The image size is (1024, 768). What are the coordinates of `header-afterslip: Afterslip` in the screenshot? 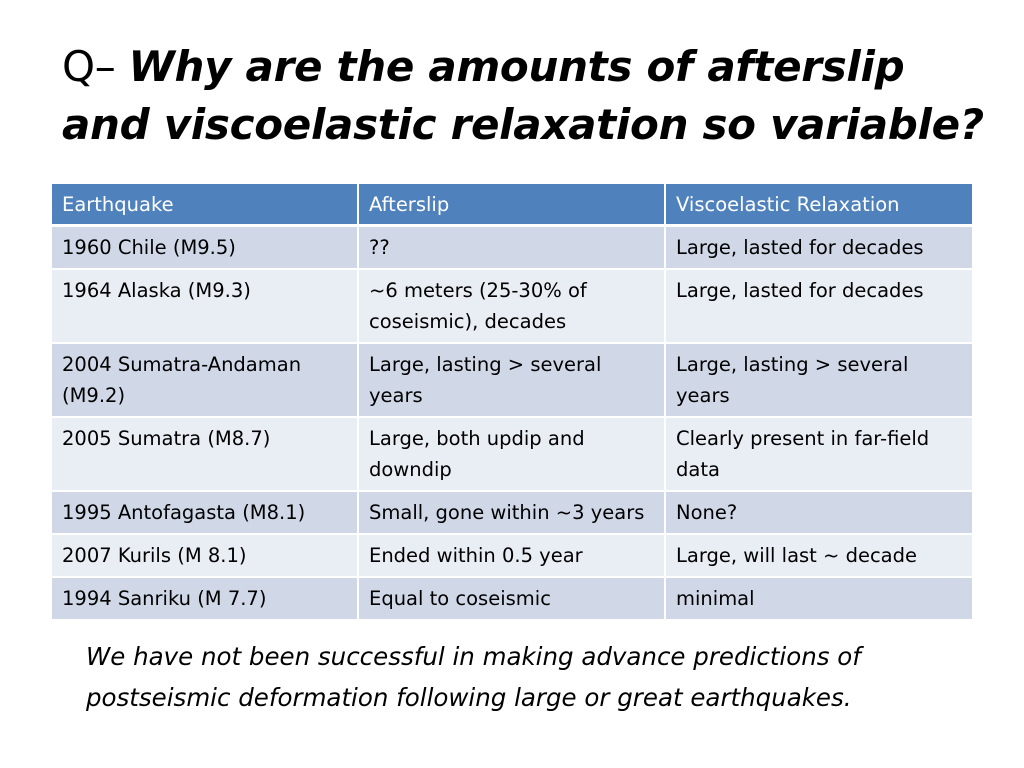 It's located at (512, 205).